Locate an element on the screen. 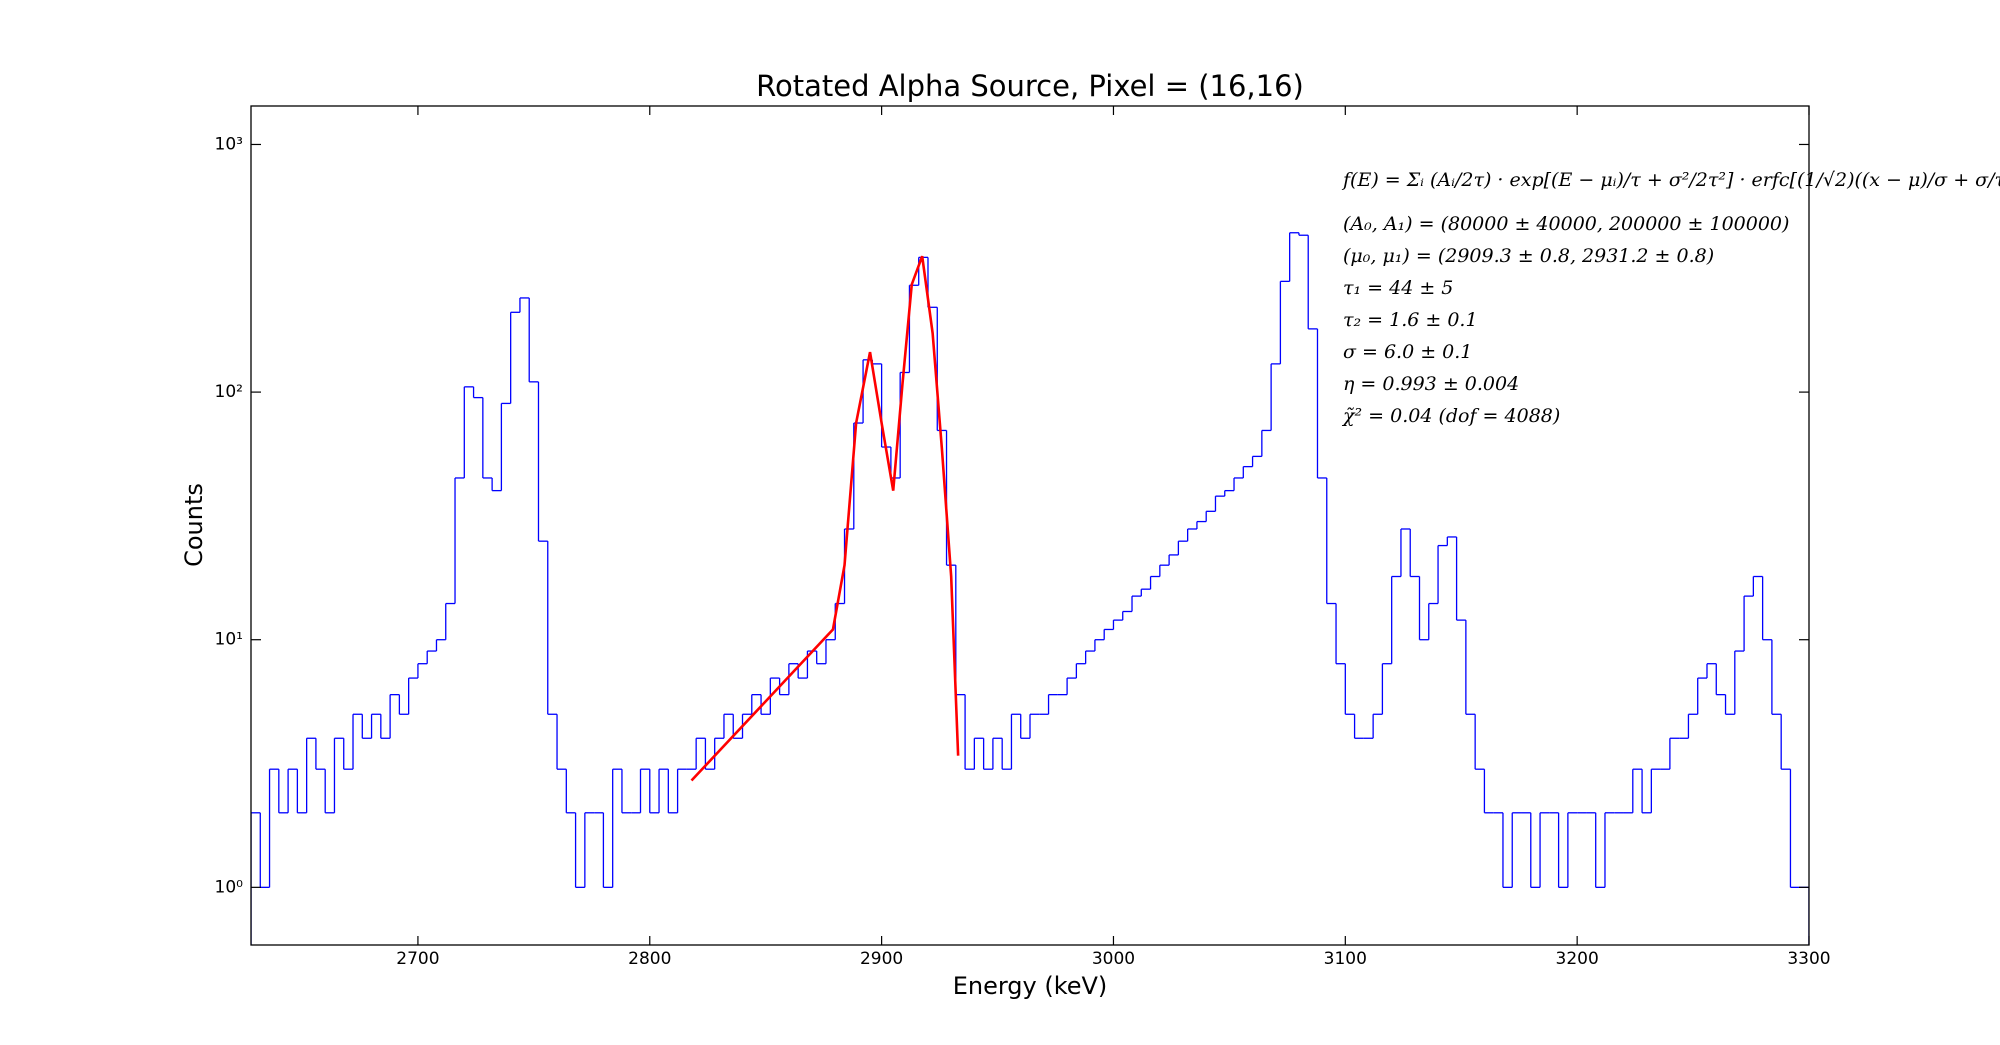 This screenshot has height=1045, width=2000. y-axis-label: Counts is located at coordinates (194, 525).